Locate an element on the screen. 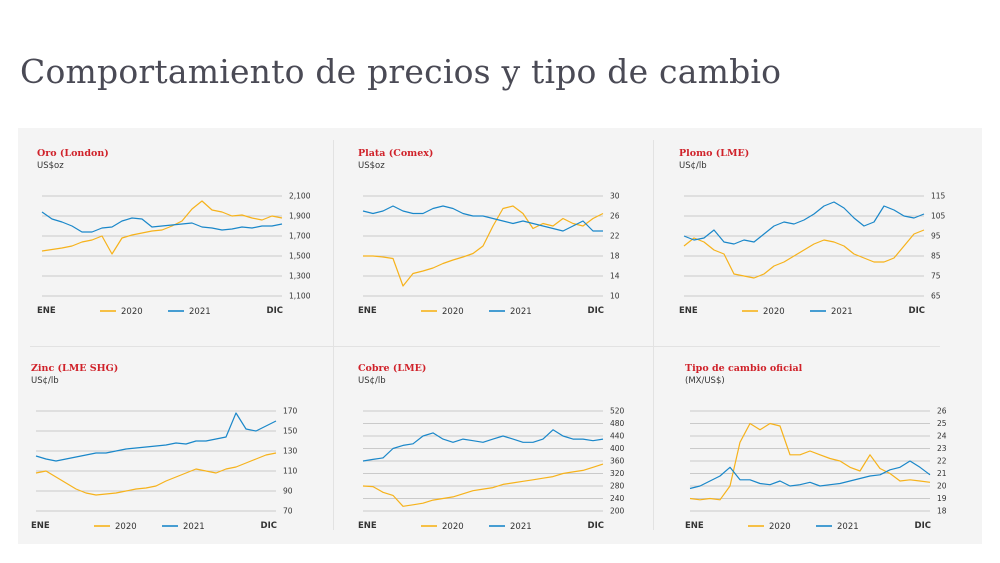  y-tick-label: 1,900 is located at coordinates (300, 216).